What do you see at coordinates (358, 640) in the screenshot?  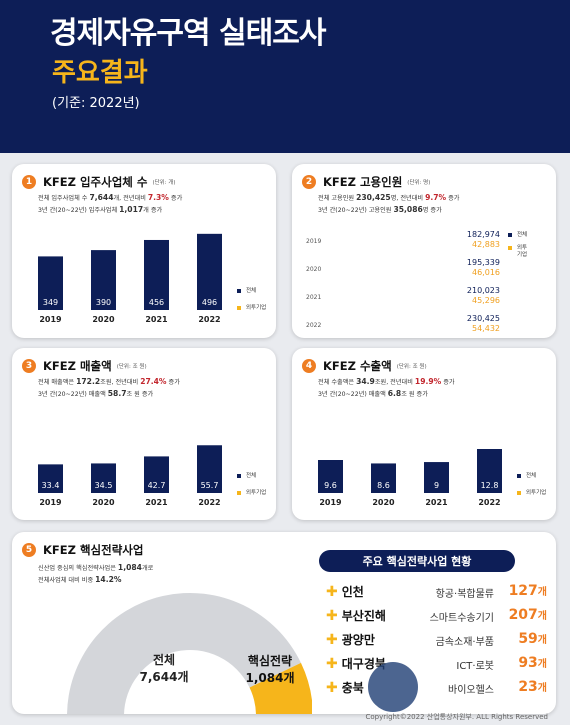 I see `region-name: 광양만` at bounding box center [358, 640].